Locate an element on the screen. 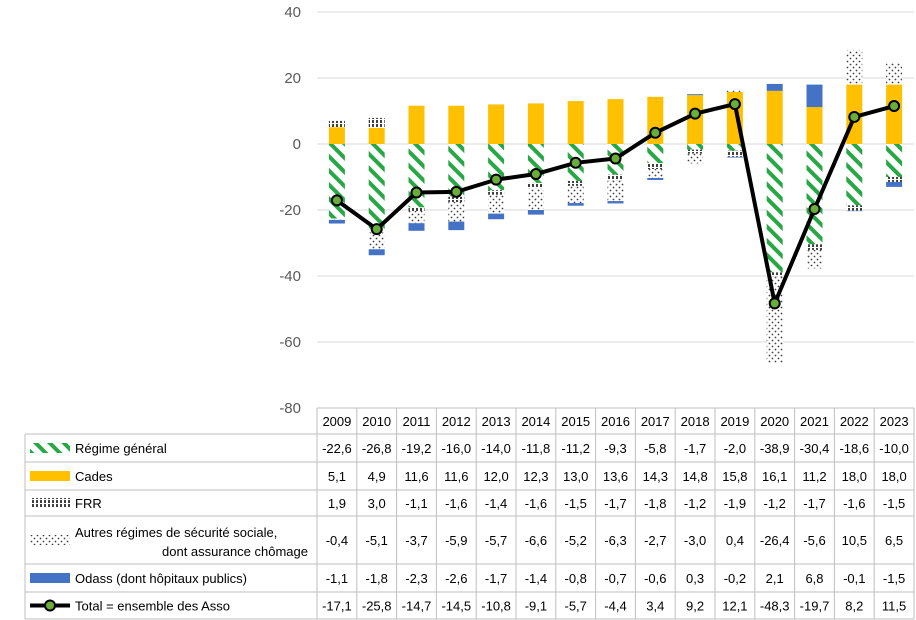 The width and height of the screenshot is (916, 620). bar-autres-r-gimes-de-s-curit-sociale-2012 is located at coordinates (456, 212).